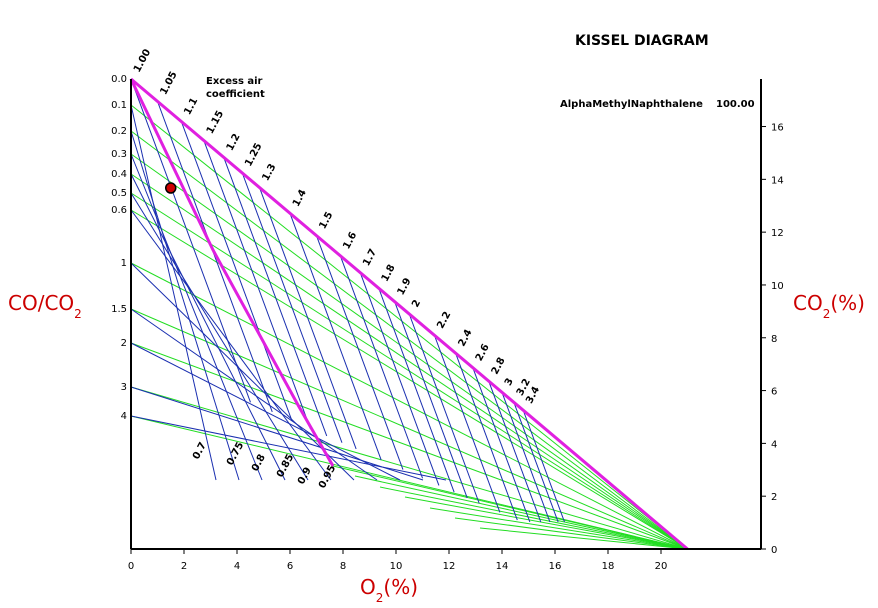 This screenshot has width=878, height=608. What do you see at coordinates (119, 174) in the screenshot?
I see `left-tick-label-4: 0.4` at bounding box center [119, 174].